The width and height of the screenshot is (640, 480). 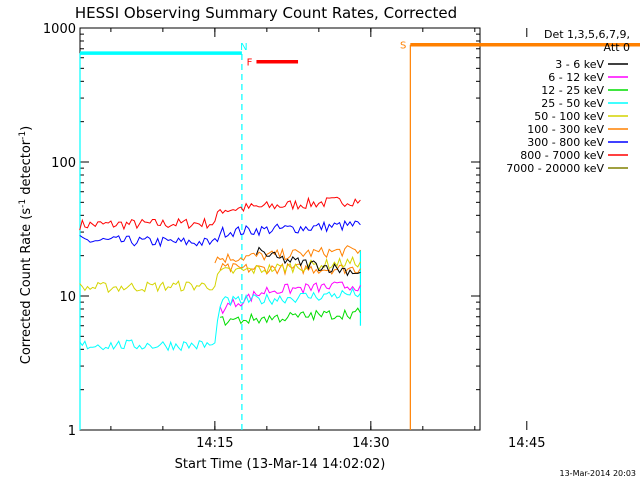 I want to click on legend-label: 300 - 800 keV, so click(x=565, y=142).